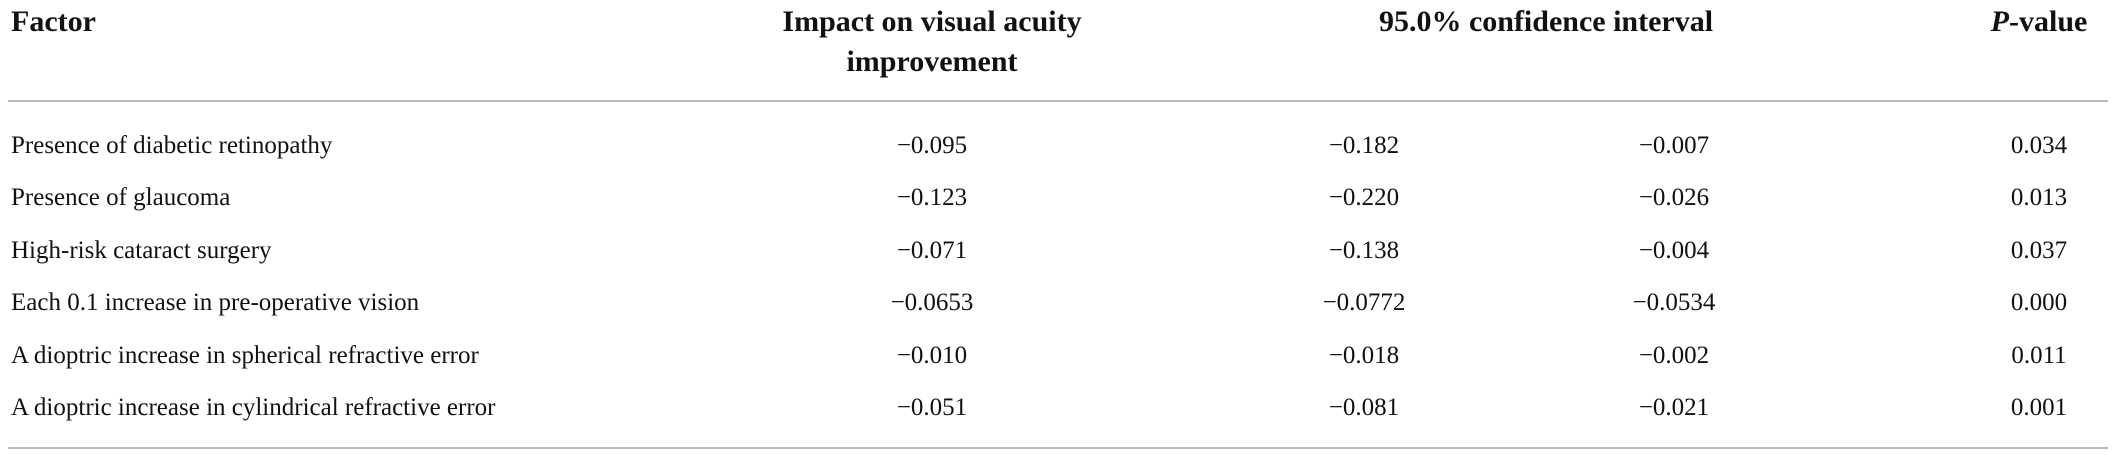 The image size is (2117, 455). Describe the element at coordinates (2048, 21) in the screenshot. I see `header-p-rest: -value` at that location.